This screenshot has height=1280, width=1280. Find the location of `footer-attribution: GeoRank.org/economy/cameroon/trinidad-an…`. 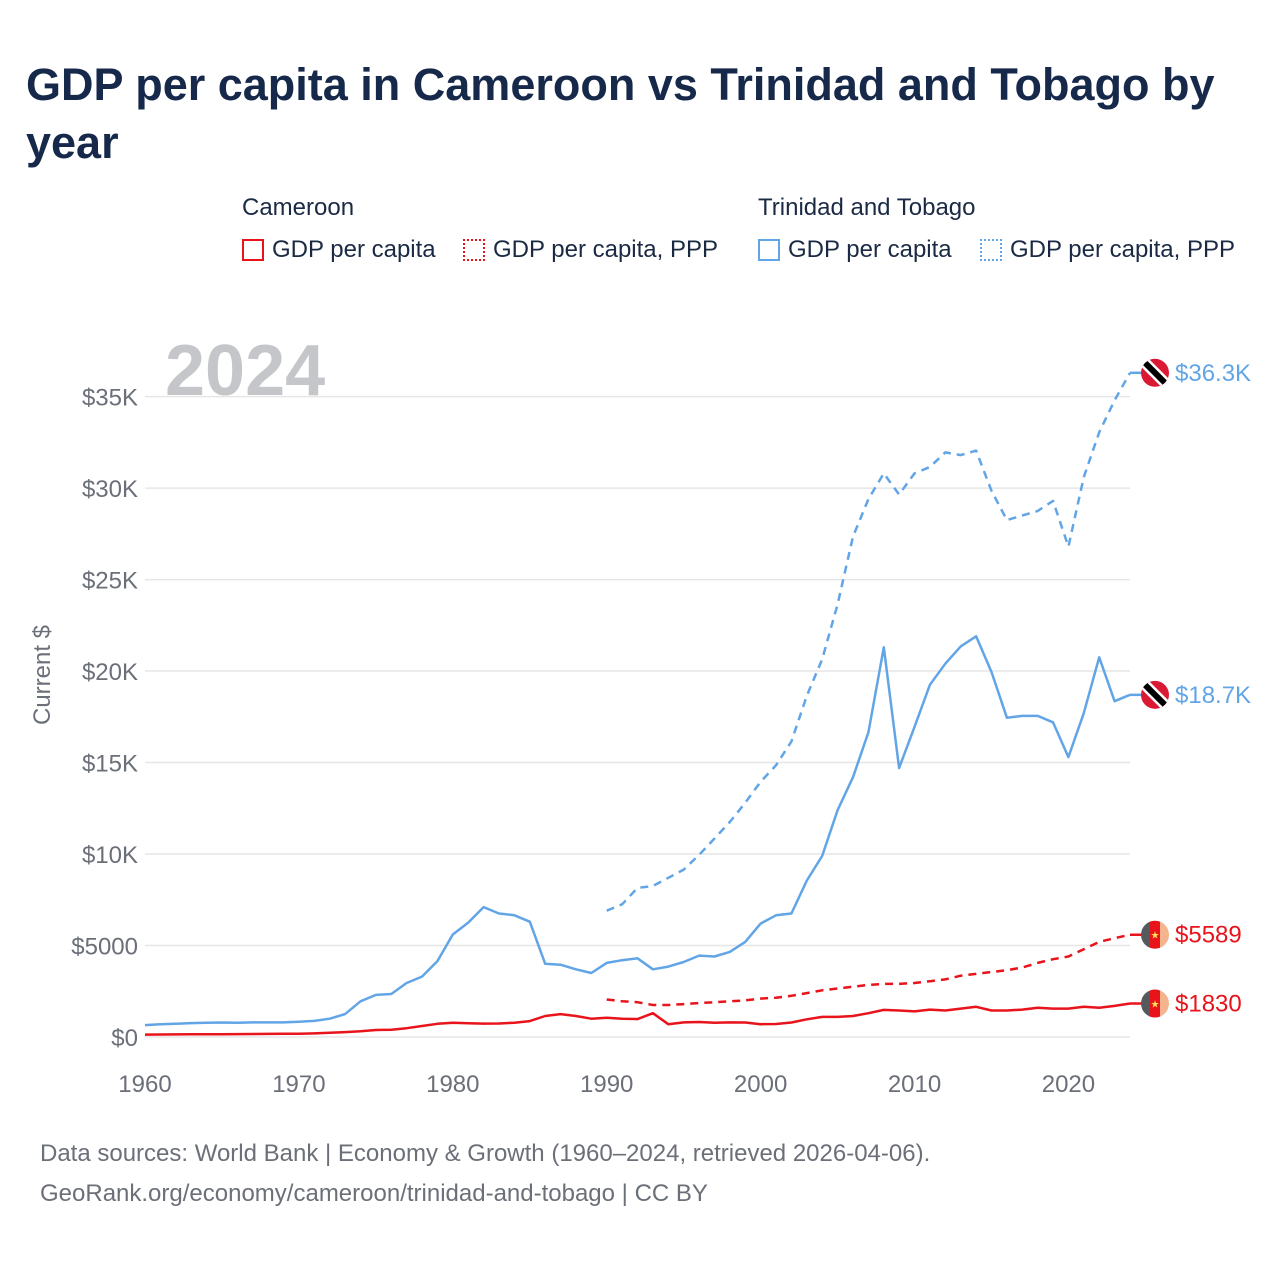

footer-attribution: GeoRank.org/economy/cameroon/trinidad-an… is located at coordinates (374, 1193).